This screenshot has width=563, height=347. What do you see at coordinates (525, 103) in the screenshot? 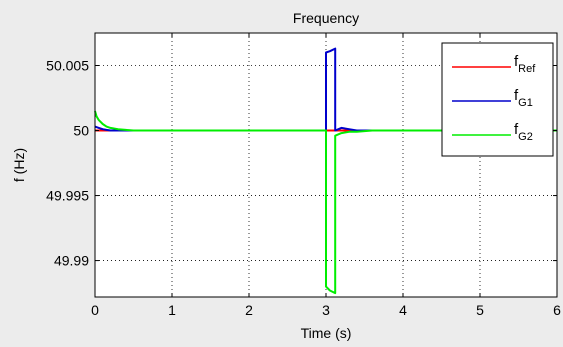
I see `legend-label-sub: G1` at bounding box center [525, 103].